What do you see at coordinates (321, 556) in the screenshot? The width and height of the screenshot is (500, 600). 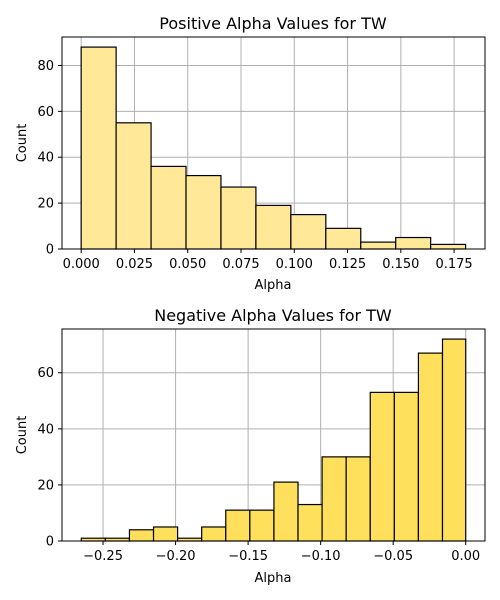 I see `x-tick-label: −0.10` at bounding box center [321, 556].